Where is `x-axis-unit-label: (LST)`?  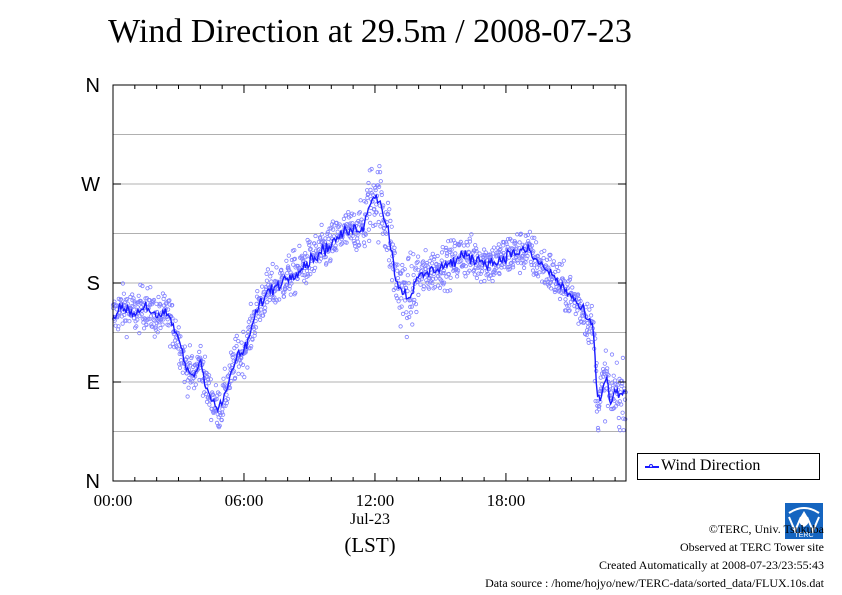 x-axis-unit-label: (LST) is located at coordinates (370, 545).